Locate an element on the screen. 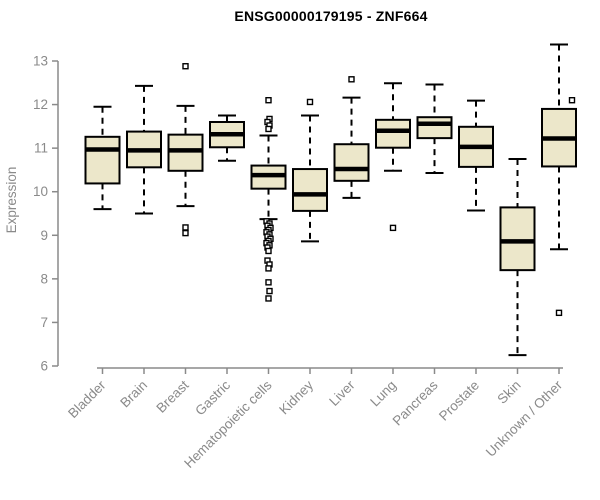 The width and height of the screenshot is (600, 500). category-label: Brain is located at coordinates (133, 394).